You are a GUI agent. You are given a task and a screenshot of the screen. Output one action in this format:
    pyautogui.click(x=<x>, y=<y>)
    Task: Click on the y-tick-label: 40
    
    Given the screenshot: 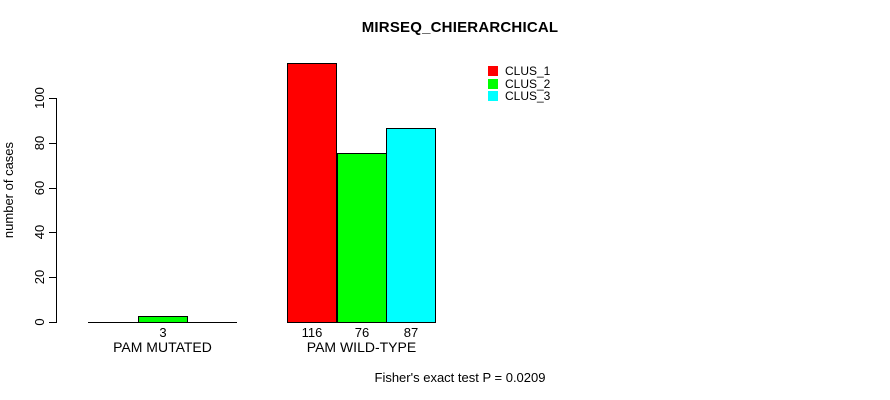 What is the action you would take?
    pyautogui.click(x=39, y=232)
    